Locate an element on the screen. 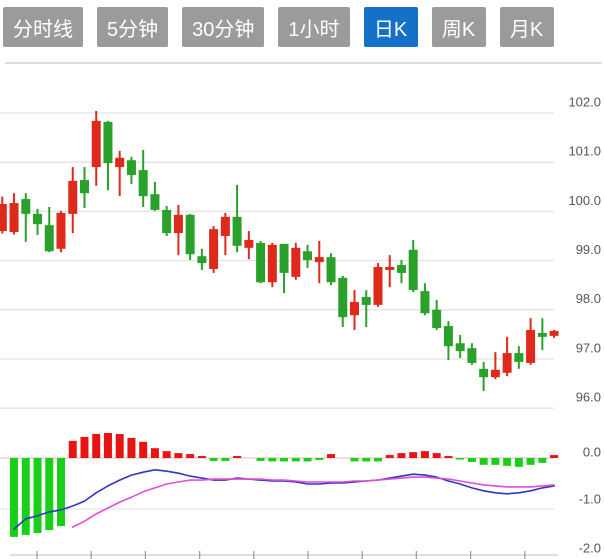 The width and height of the screenshot is (604, 559). tab-30min: 30分钟 is located at coordinates (223, 27).